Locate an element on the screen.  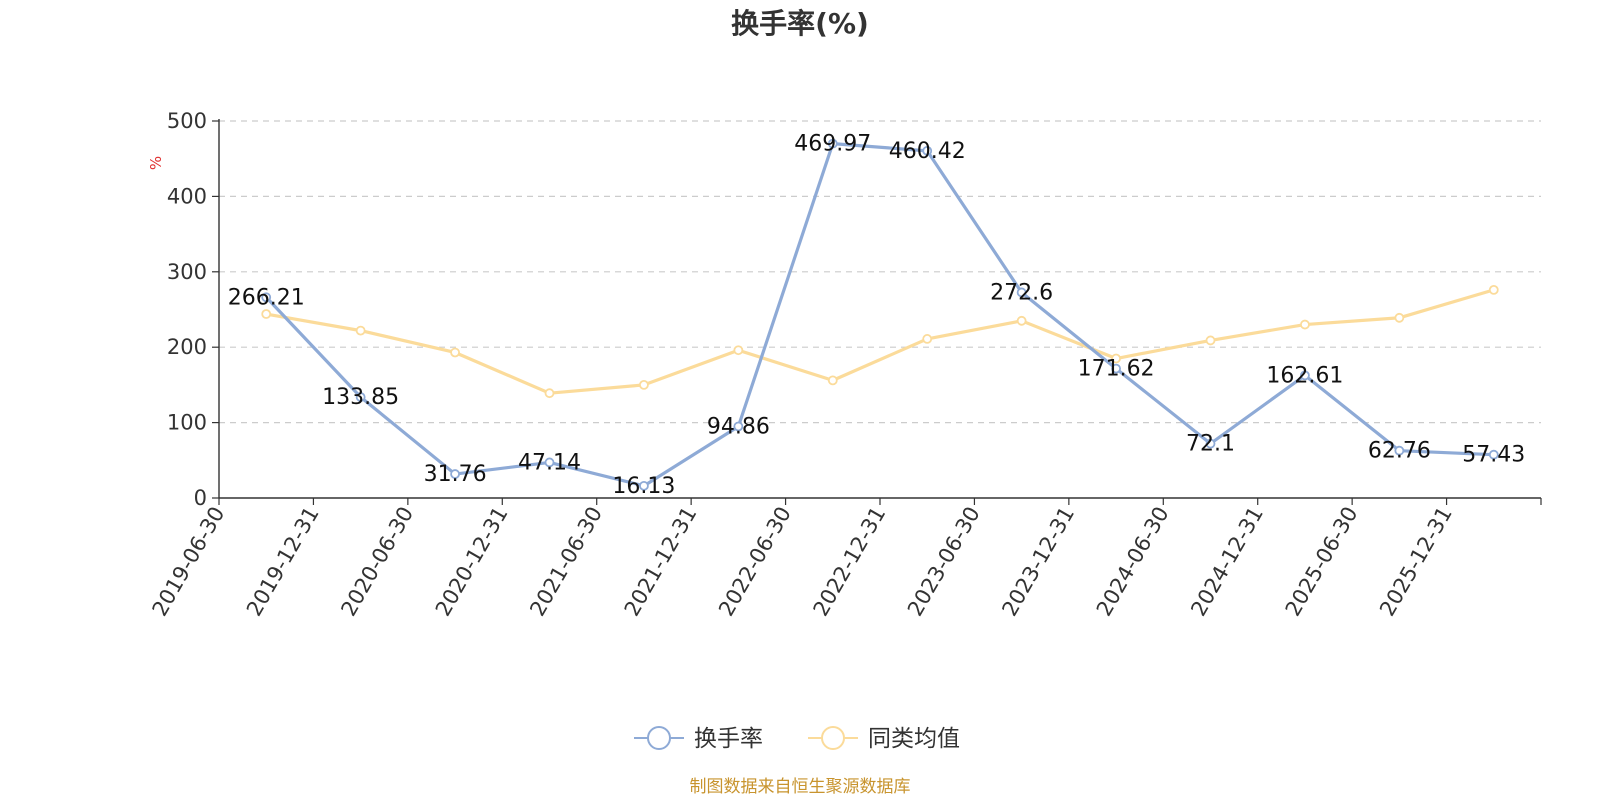
data-label: 469.97 is located at coordinates (832, 144).